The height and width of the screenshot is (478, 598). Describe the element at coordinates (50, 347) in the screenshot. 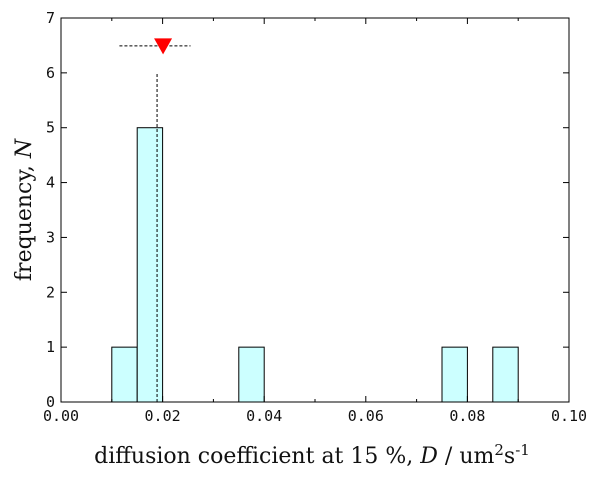

I see `y-tick-label: 1` at that location.